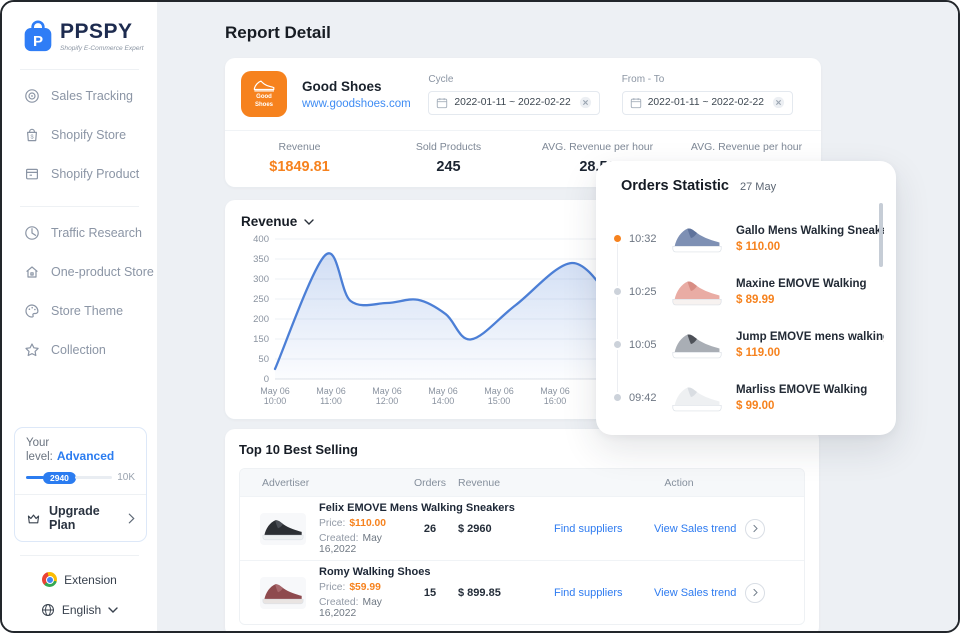 The height and width of the screenshot is (633, 960). What do you see at coordinates (675, 186) in the screenshot?
I see `orders-statistic-title: Orders Statistic` at bounding box center [675, 186].